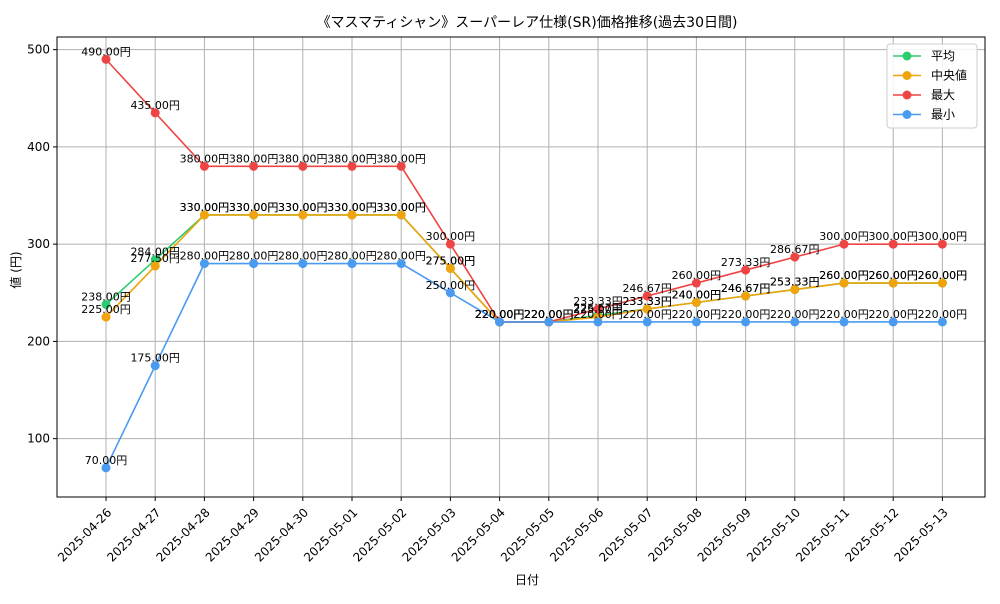  Describe the element at coordinates (949, 75) in the screenshot. I see `legend-label-2: 中央値` at that location.